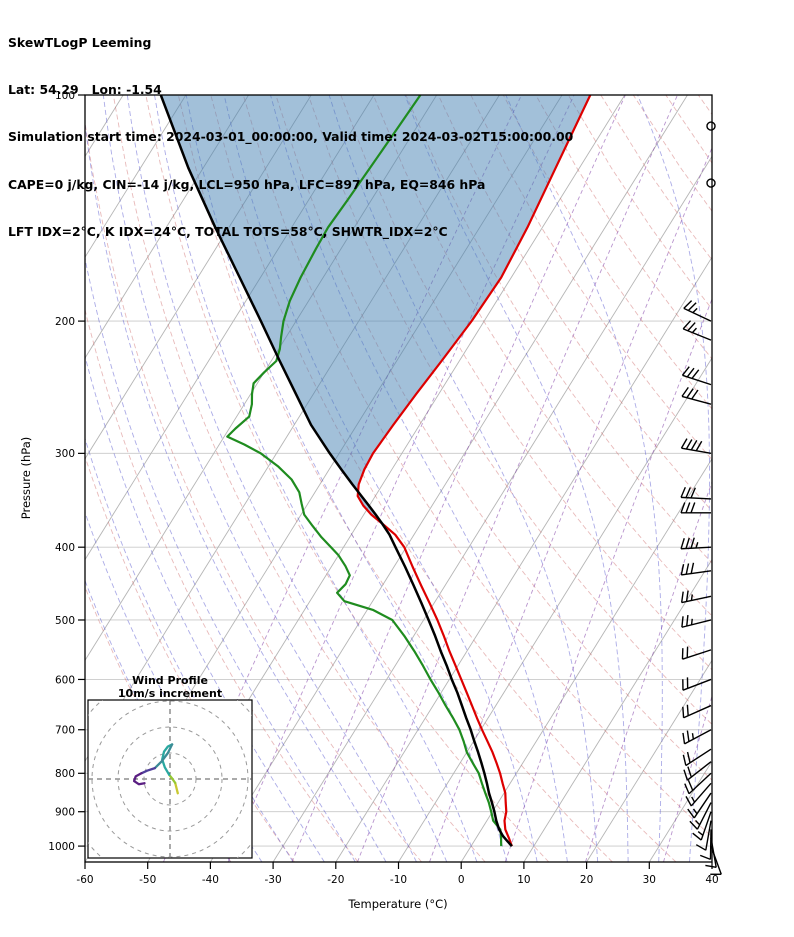 This screenshot has height=937, width=794. What do you see at coordinates (649, 880) in the screenshot?
I see `x-tick-label: 30` at bounding box center [649, 880].